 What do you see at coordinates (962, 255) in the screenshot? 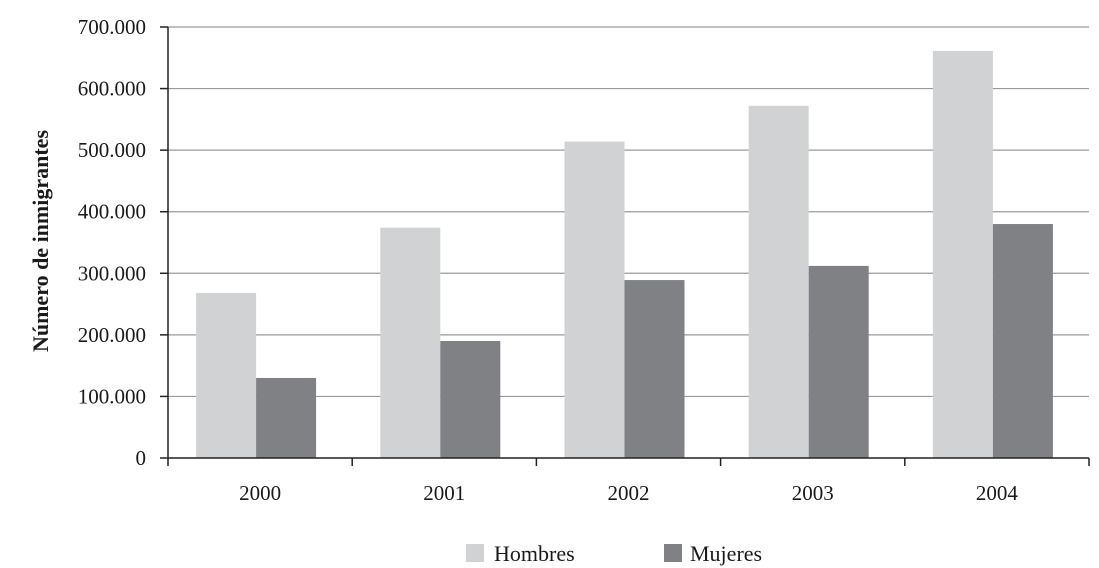
I see `bar-hombres-2004` at bounding box center [962, 255].